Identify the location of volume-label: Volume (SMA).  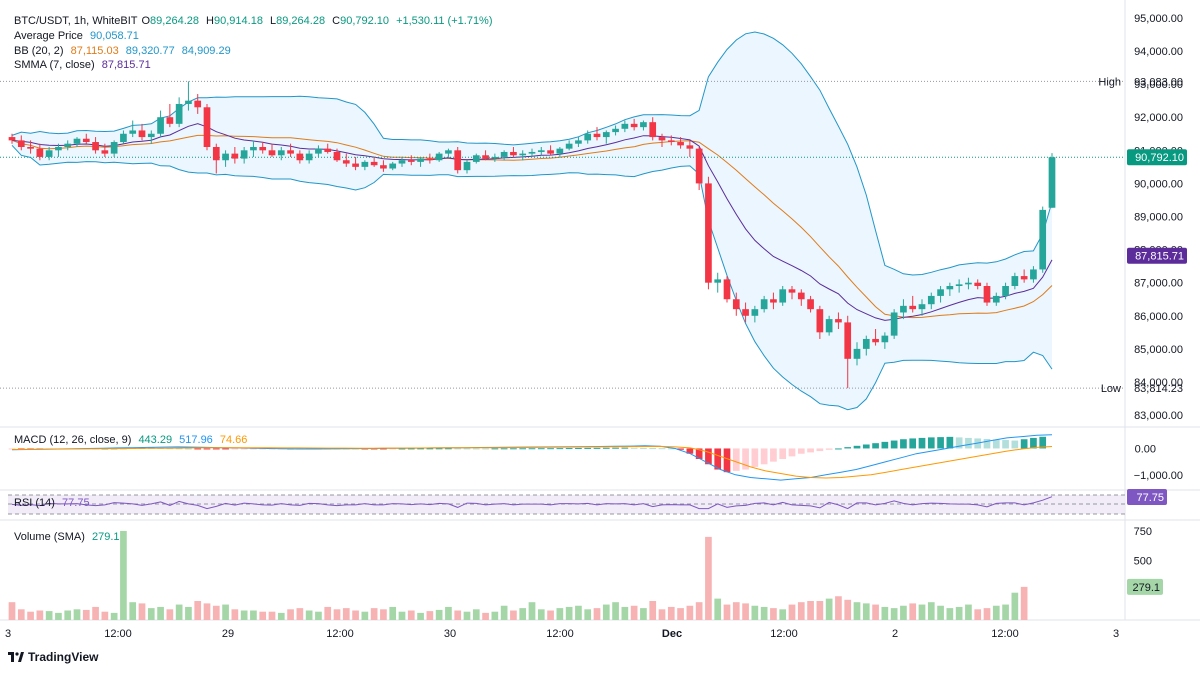
(49, 537).